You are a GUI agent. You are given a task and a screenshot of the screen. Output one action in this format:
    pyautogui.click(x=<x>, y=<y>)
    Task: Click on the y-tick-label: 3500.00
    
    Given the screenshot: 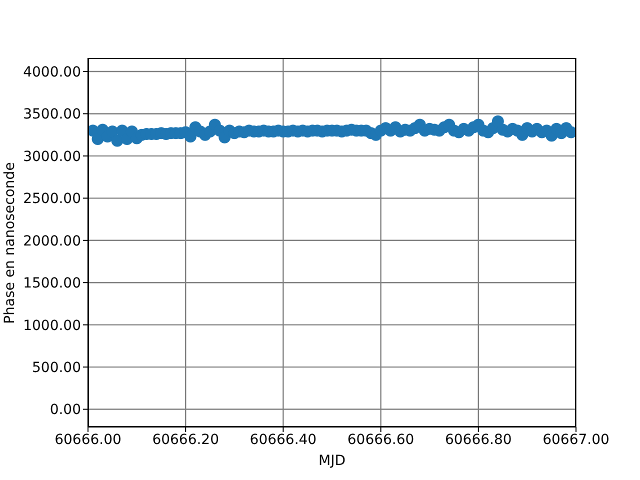 What is the action you would take?
    pyautogui.click(x=52, y=114)
    